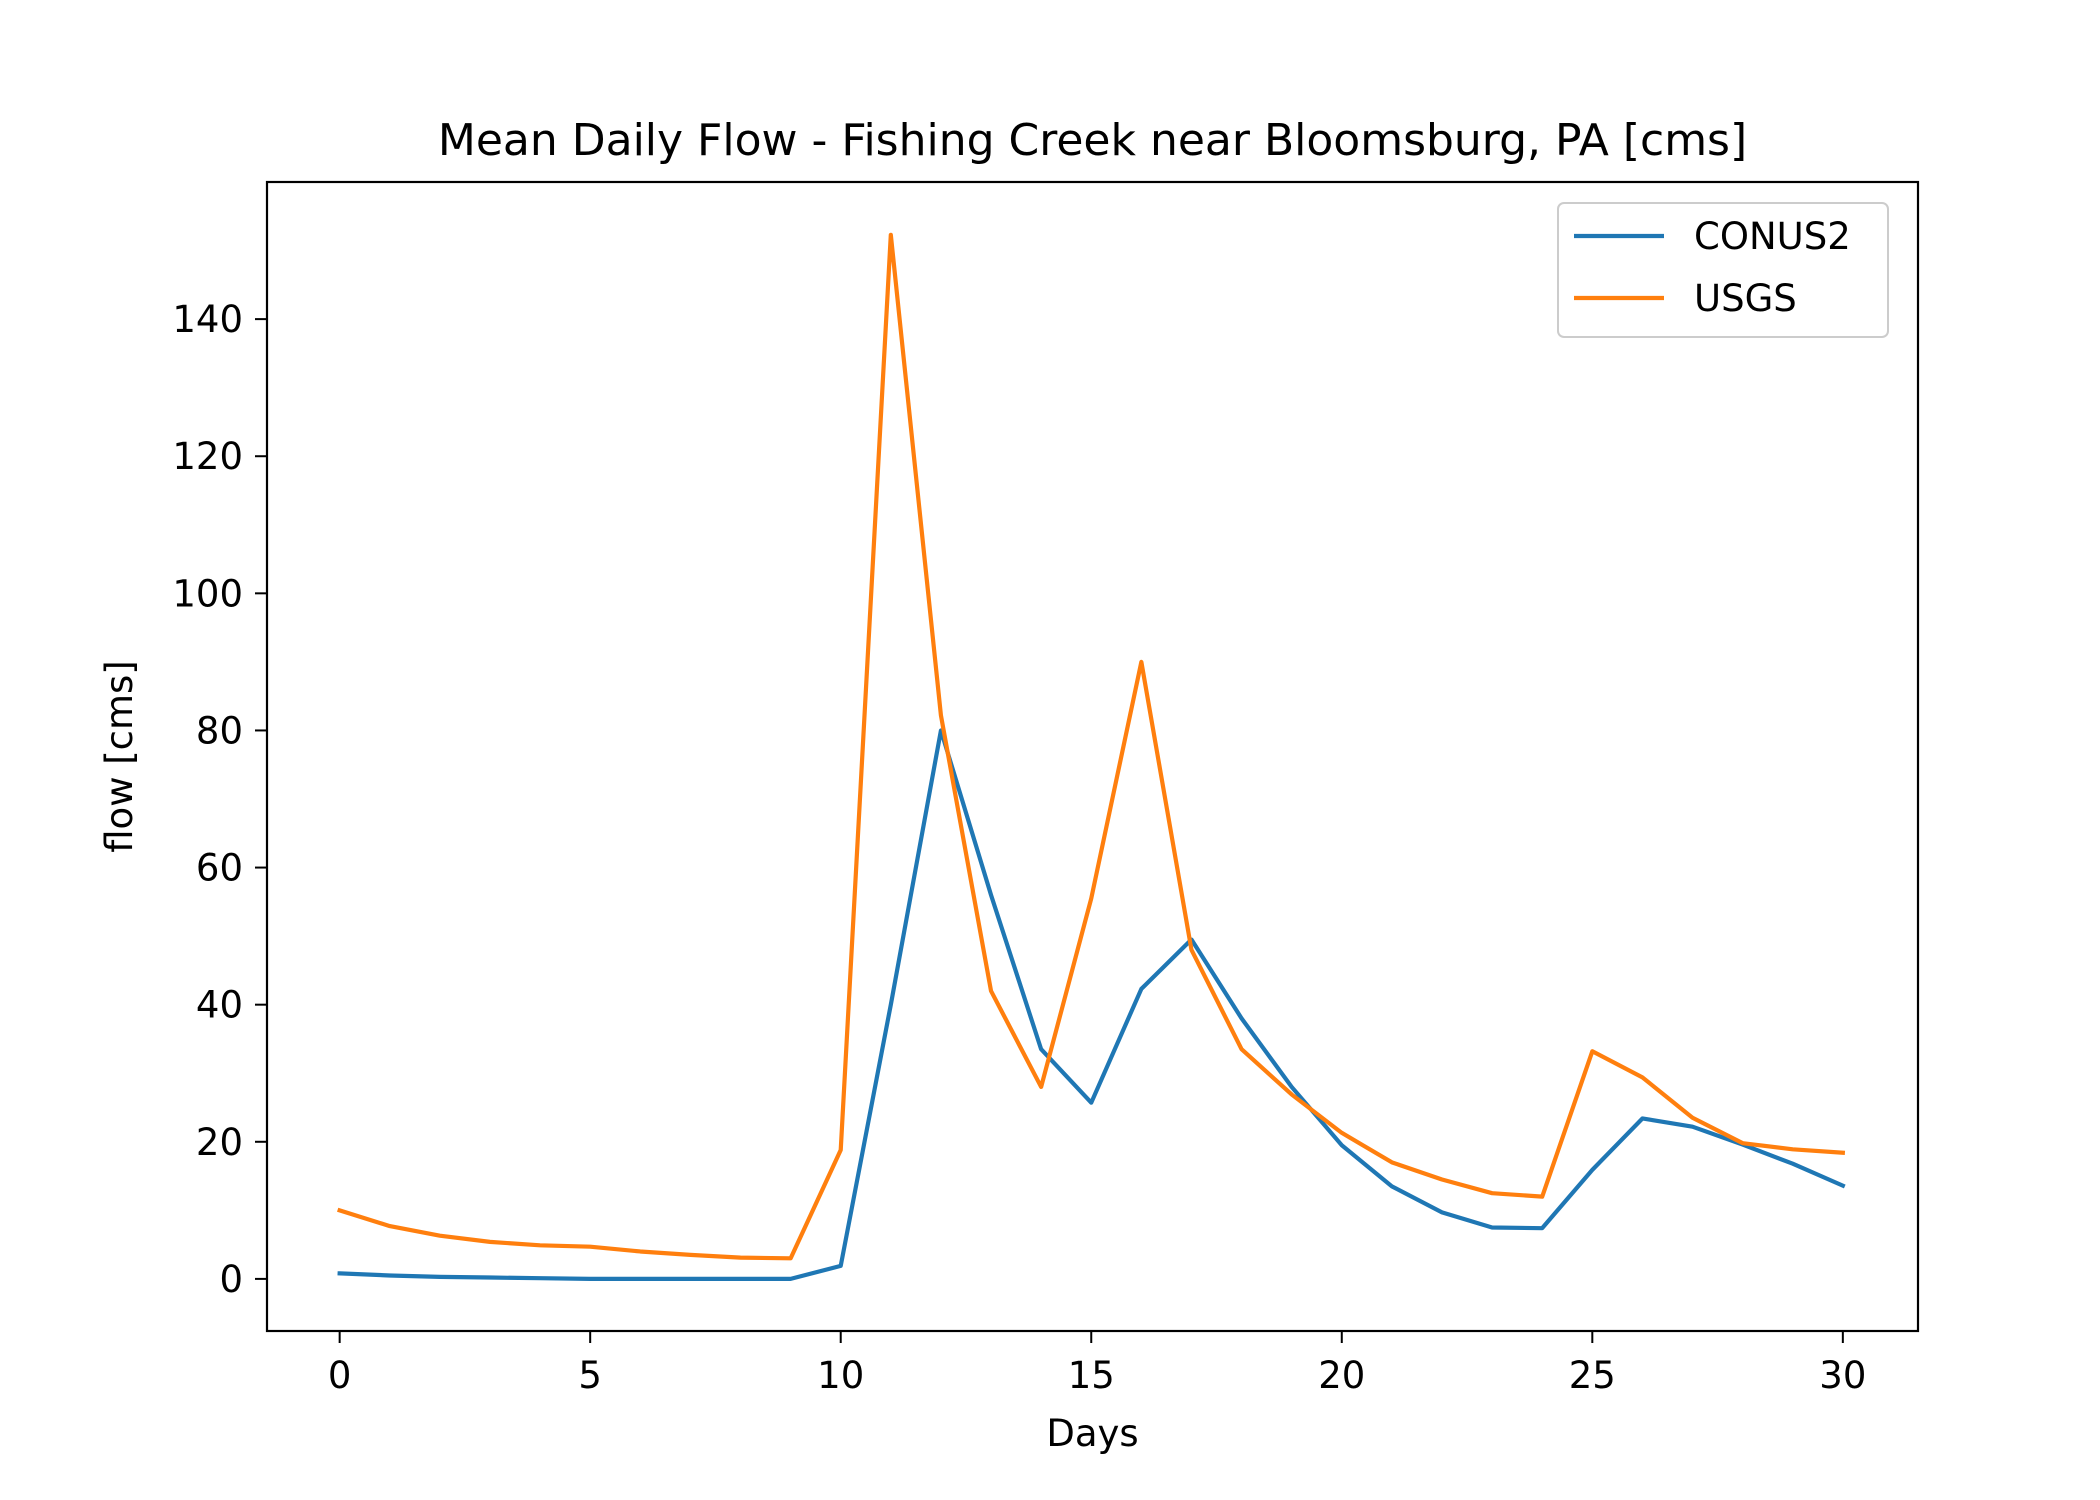  Describe the element at coordinates (207, 319) in the screenshot. I see `y-tick-label: 140` at that location.